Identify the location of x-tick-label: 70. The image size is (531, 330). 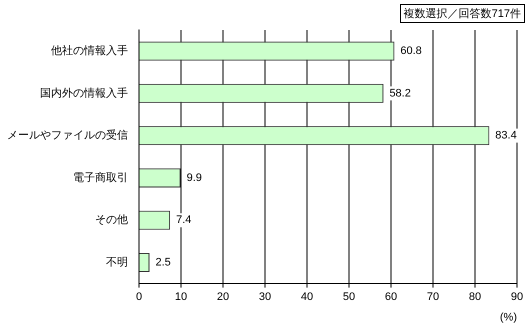
(433, 297).